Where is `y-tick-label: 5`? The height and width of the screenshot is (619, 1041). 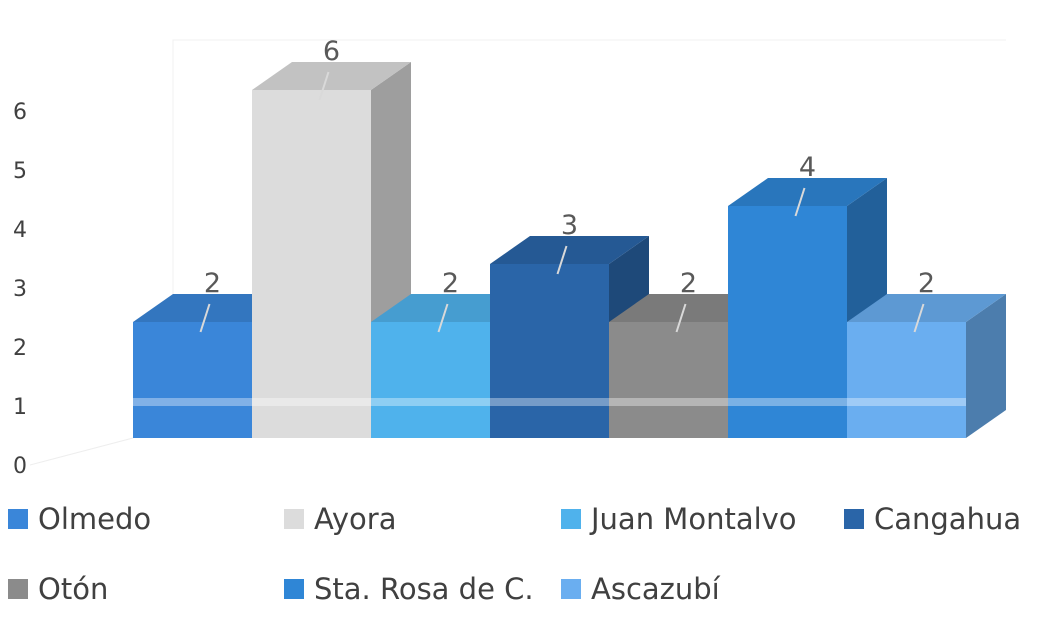 y-tick-label: 5 is located at coordinates (20, 171).